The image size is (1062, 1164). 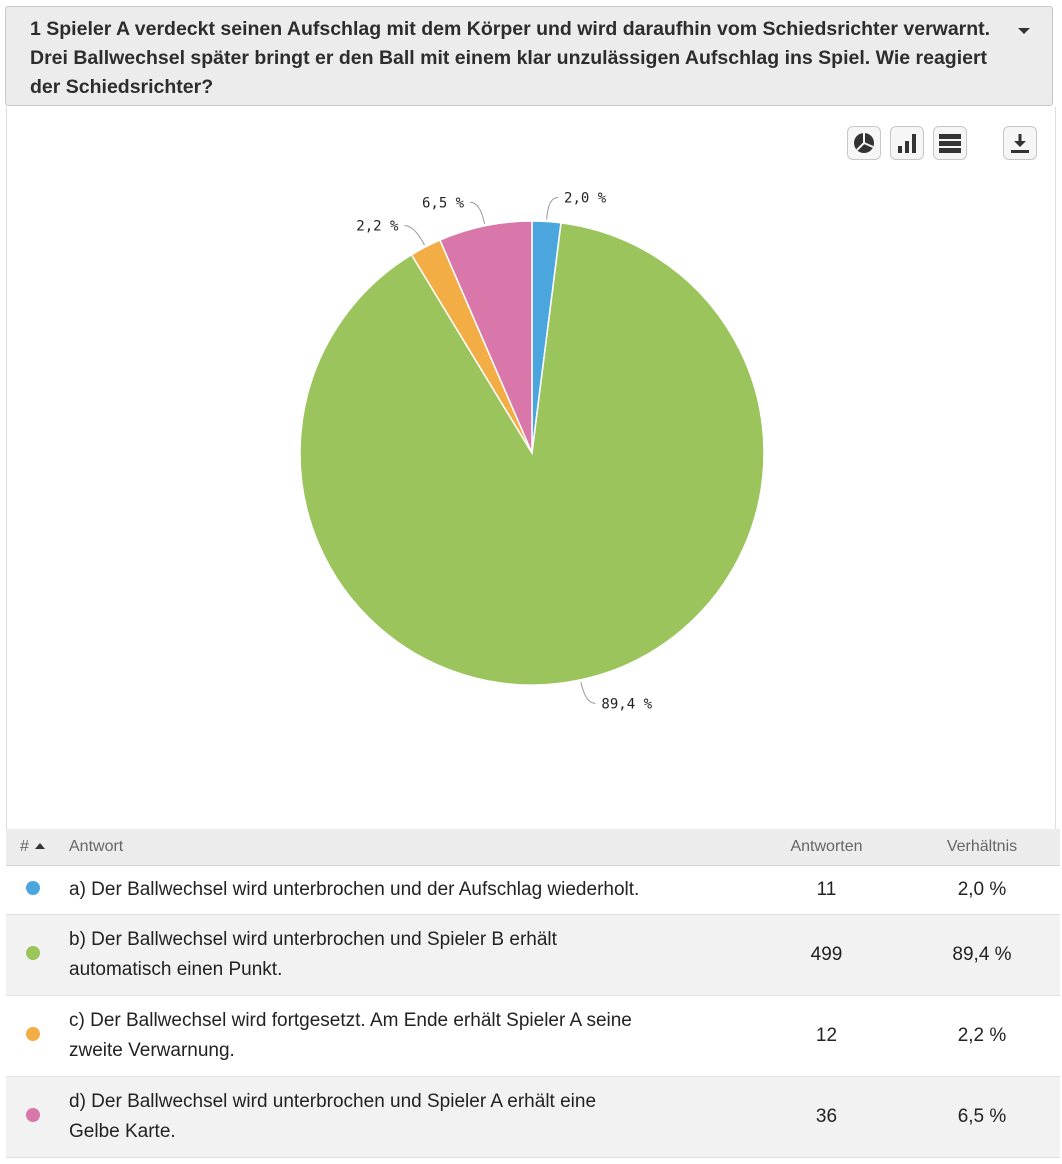 What do you see at coordinates (33, 1115) in the screenshot?
I see `legend-dot-d` at bounding box center [33, 1115].